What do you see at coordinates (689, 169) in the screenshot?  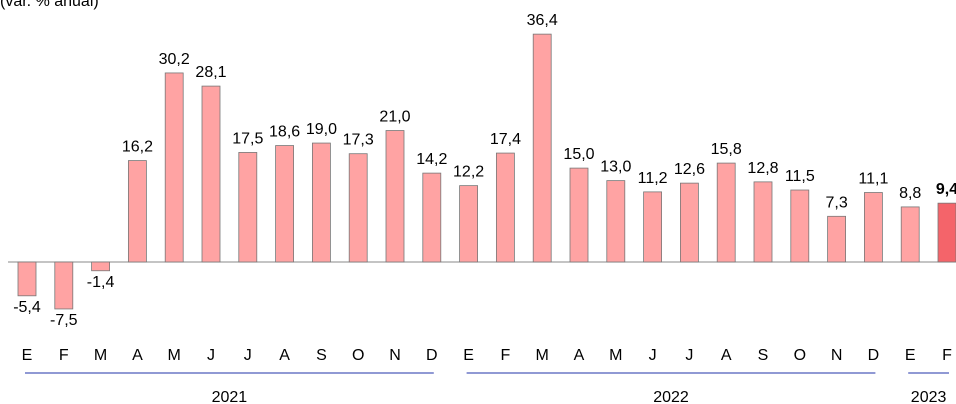 I see `value-label: 12,6` at bounding box center [689, 169].